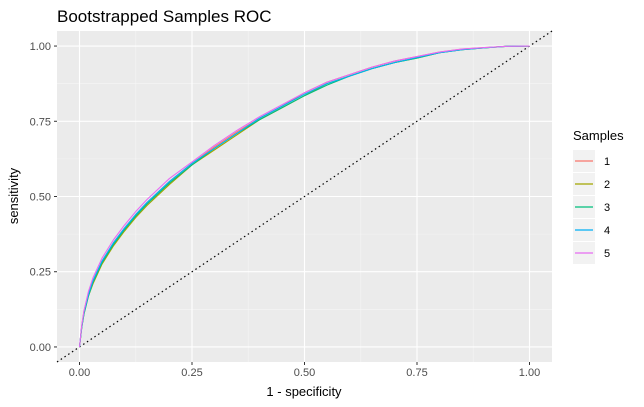 The width and height of the screenshot is (644, 407). Describe the element at coordinates (598, 196) in the screenshot. I see `legend: Samples 1 2 3 4 5` at that location.